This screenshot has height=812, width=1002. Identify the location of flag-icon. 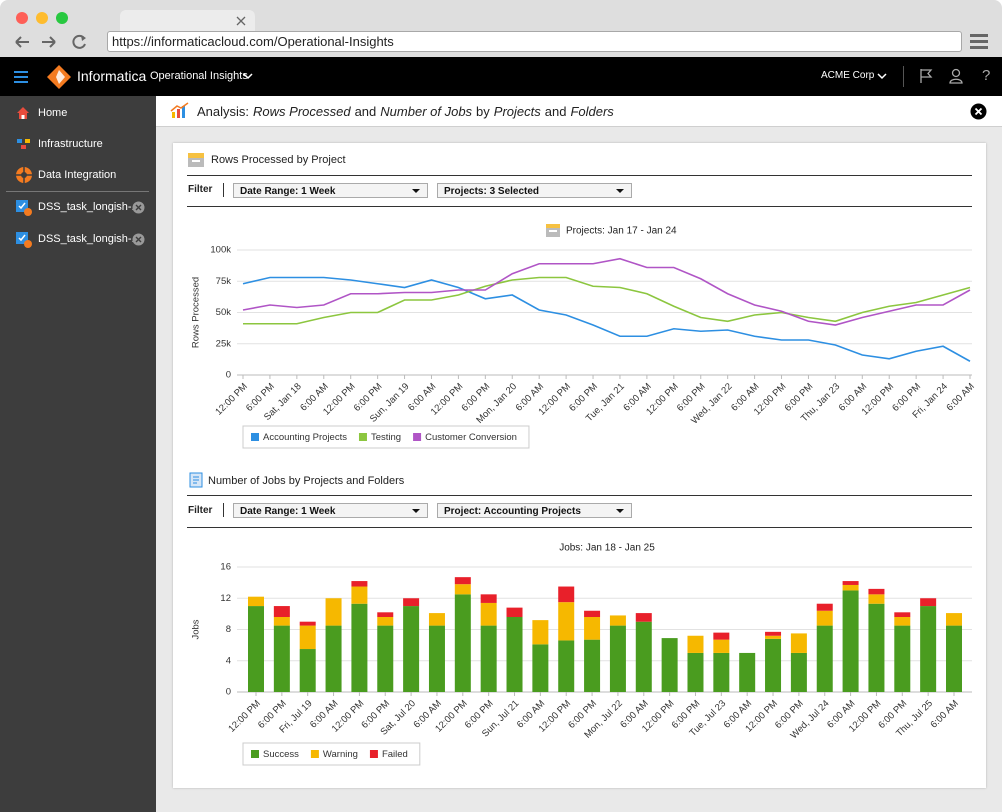
(926, 76).